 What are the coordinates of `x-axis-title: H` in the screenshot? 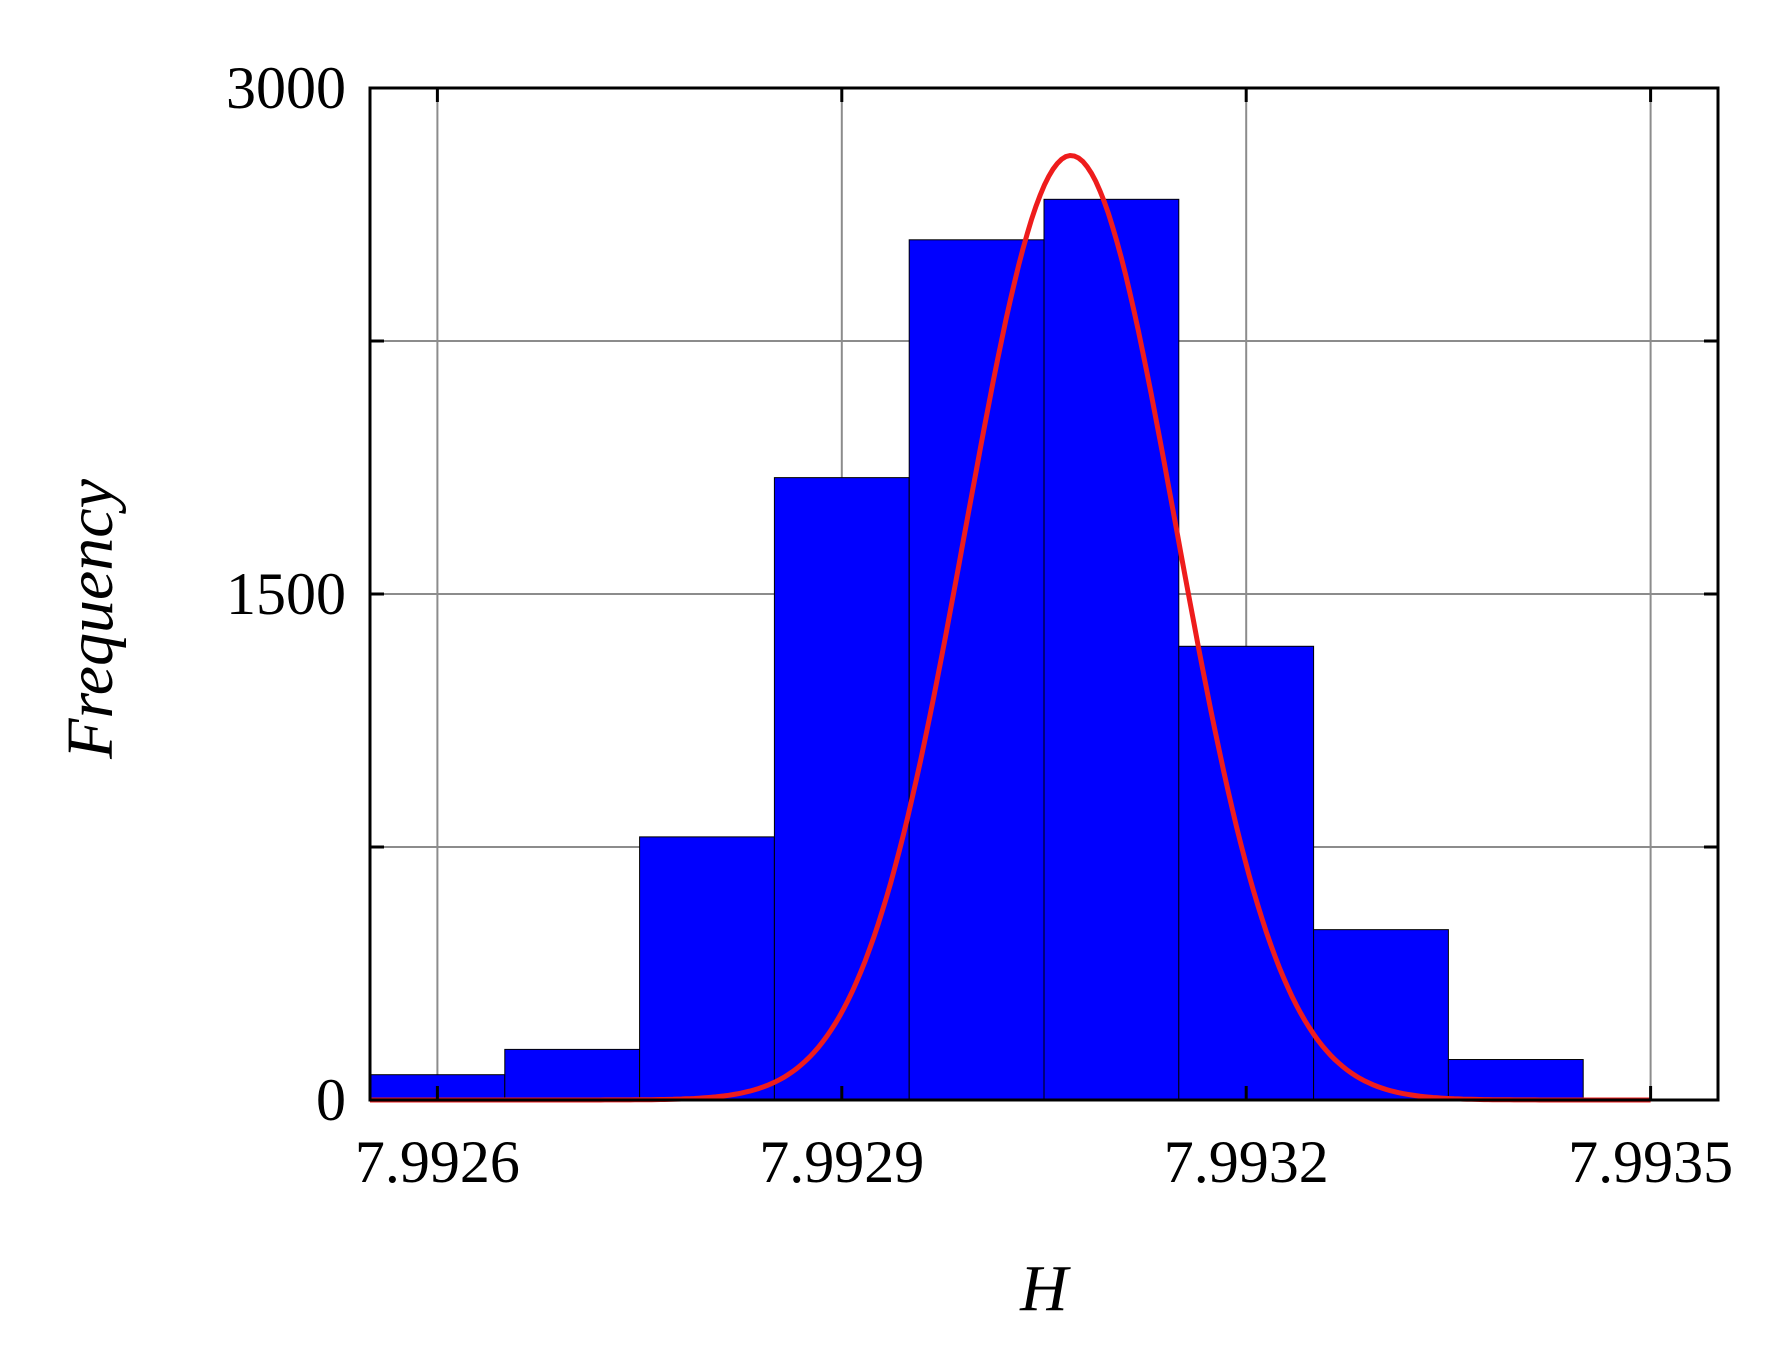 It's located at (1045, 1288).